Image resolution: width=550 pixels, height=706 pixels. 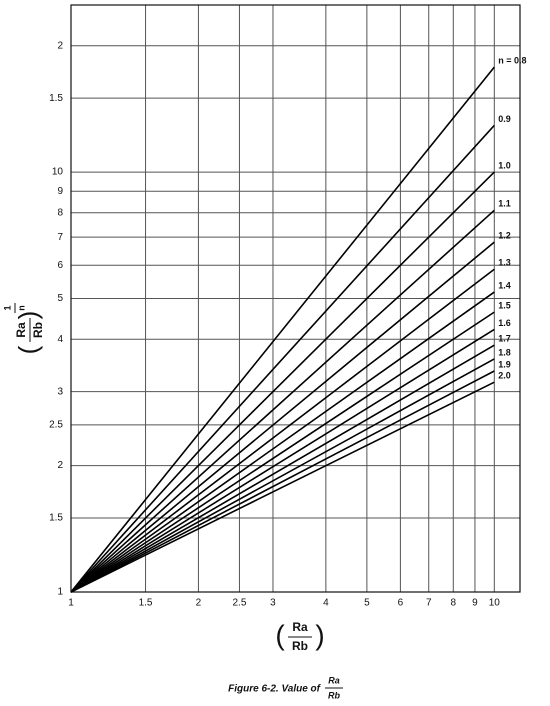 I want to click on series-label: 1.3, so click(x=504, y=263).